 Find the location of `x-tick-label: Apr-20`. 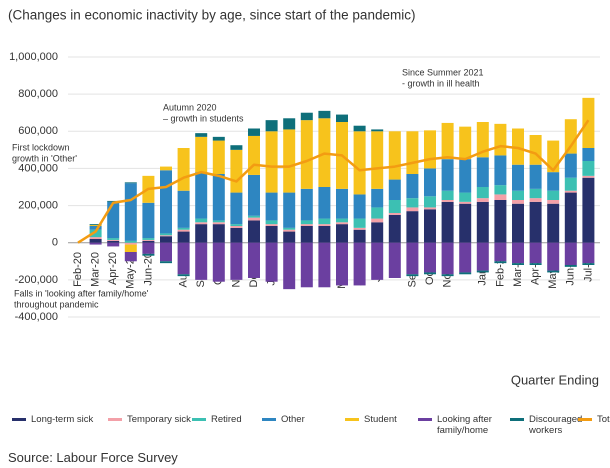

x-tick-label: Apr-20 is located at coordinates (113, 268).